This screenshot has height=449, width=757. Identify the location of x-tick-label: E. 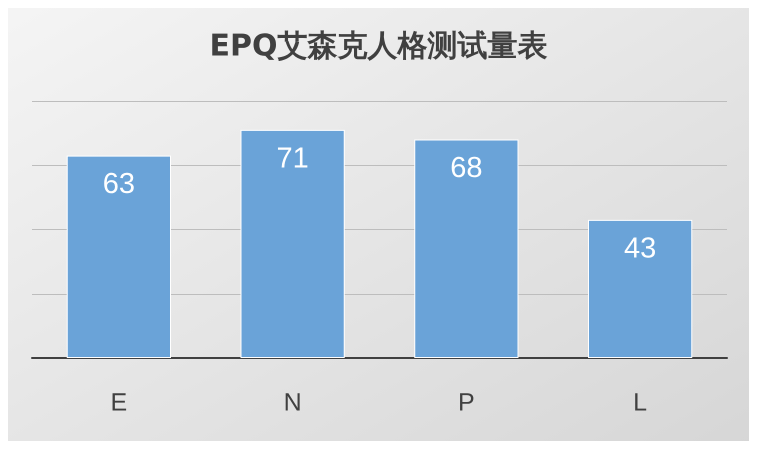
(119, 402).